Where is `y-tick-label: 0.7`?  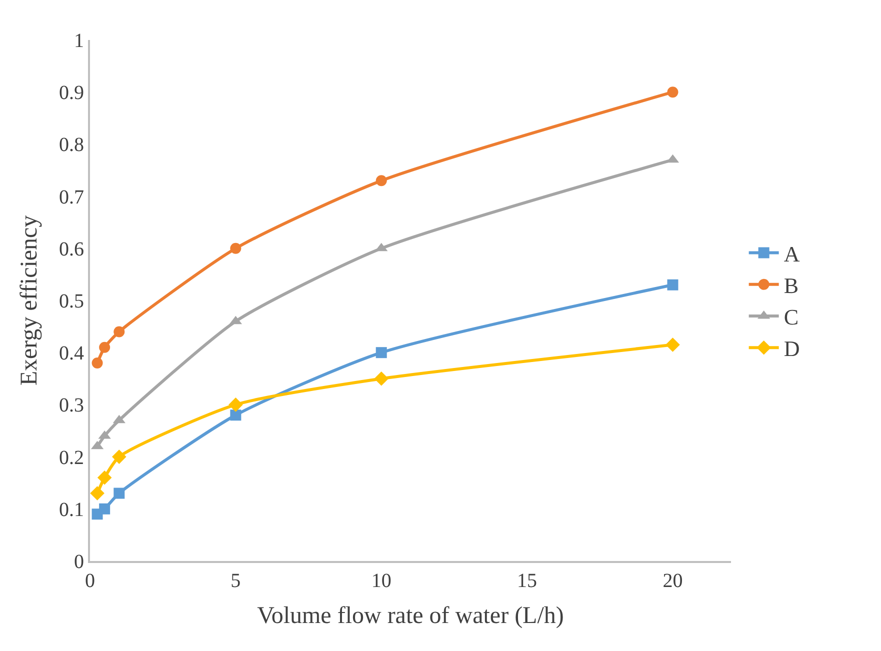
y-tick-label: 0.7 is located at coordinates (71, 197).